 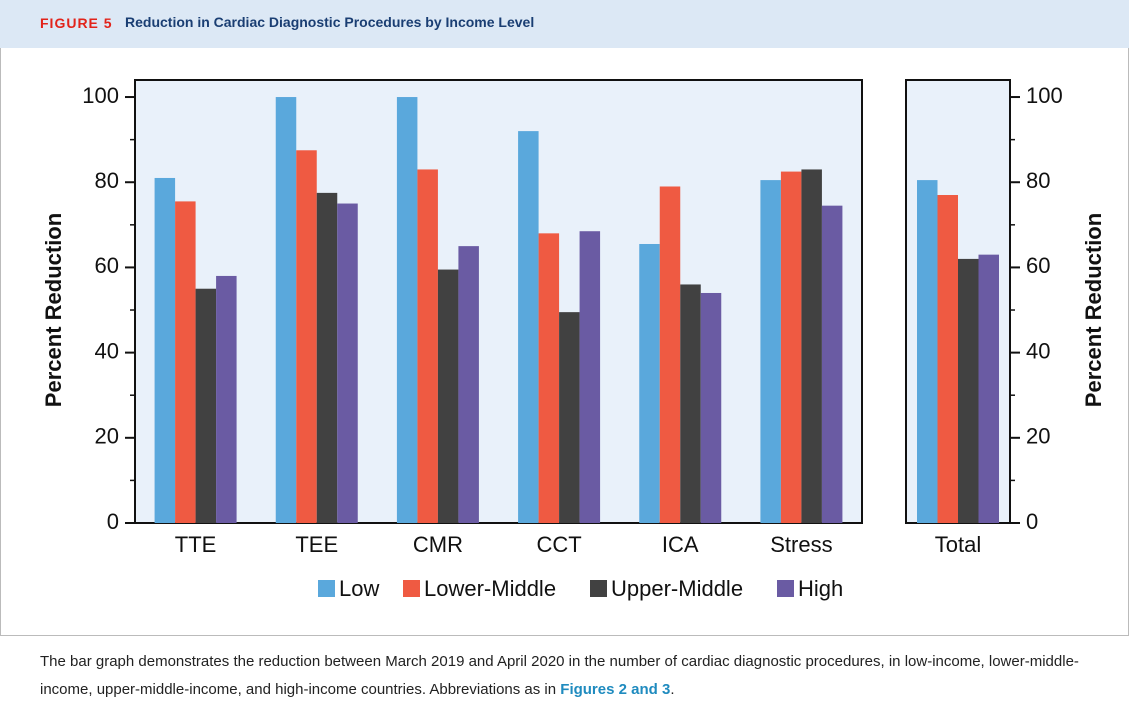 I want to click on x-tick-label: ICA, so click(x=680, y=544).